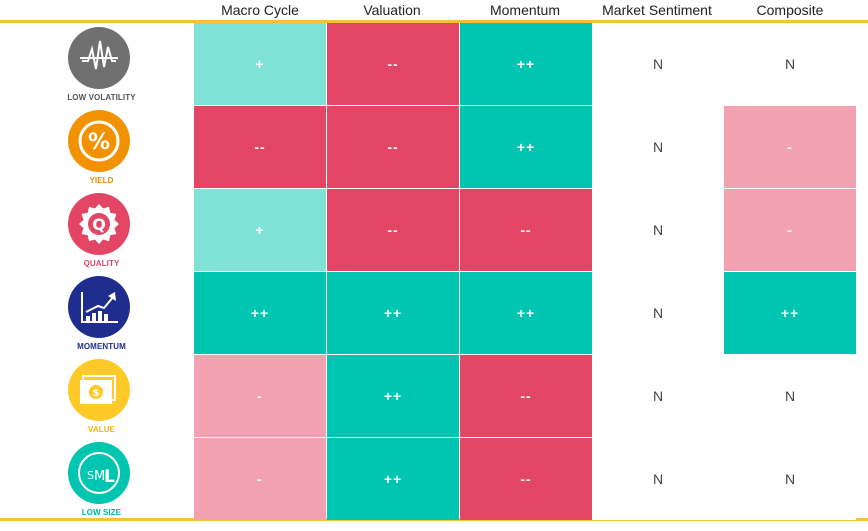 This screenshot has height=531, width=868. What do you see at coordinates (99, 476) in the screenshot?
I see `svg-text: M` at bounding box center [99, 476].